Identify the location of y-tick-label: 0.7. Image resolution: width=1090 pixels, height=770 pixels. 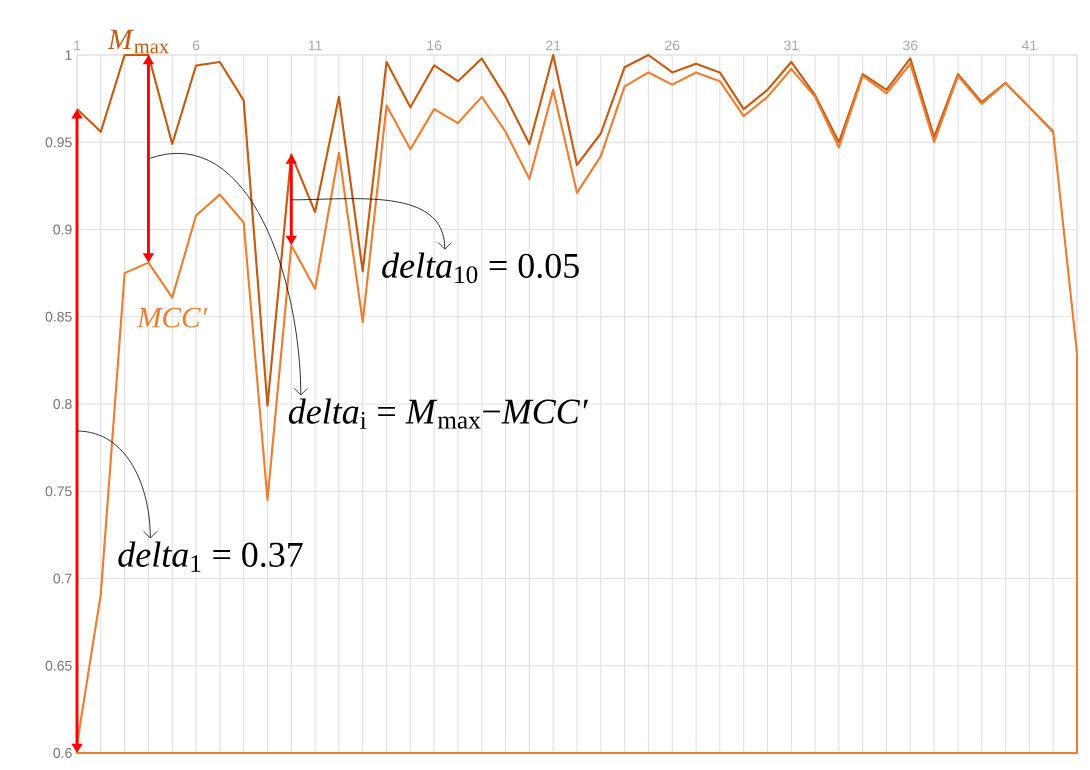
(62, 578).